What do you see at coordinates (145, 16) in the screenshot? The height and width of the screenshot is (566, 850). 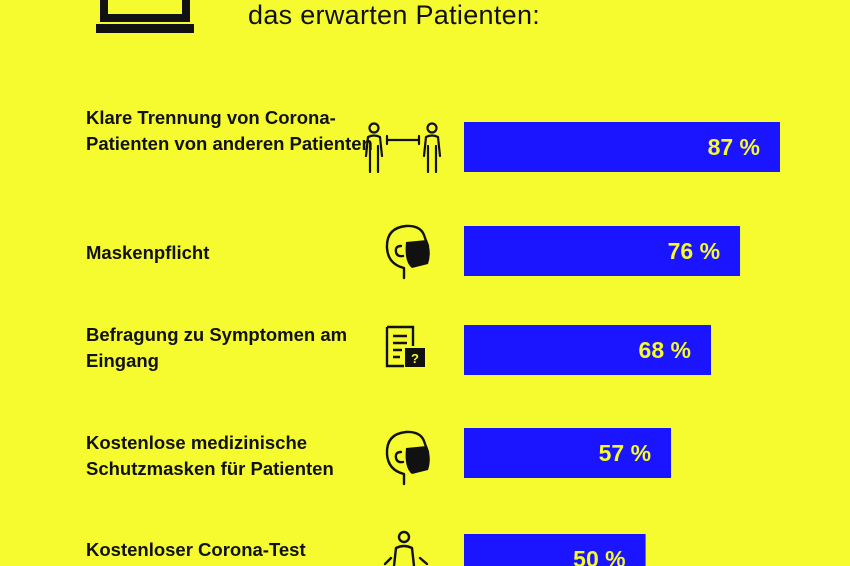 I see `laptop-icon` at bounding box center [145, 16].